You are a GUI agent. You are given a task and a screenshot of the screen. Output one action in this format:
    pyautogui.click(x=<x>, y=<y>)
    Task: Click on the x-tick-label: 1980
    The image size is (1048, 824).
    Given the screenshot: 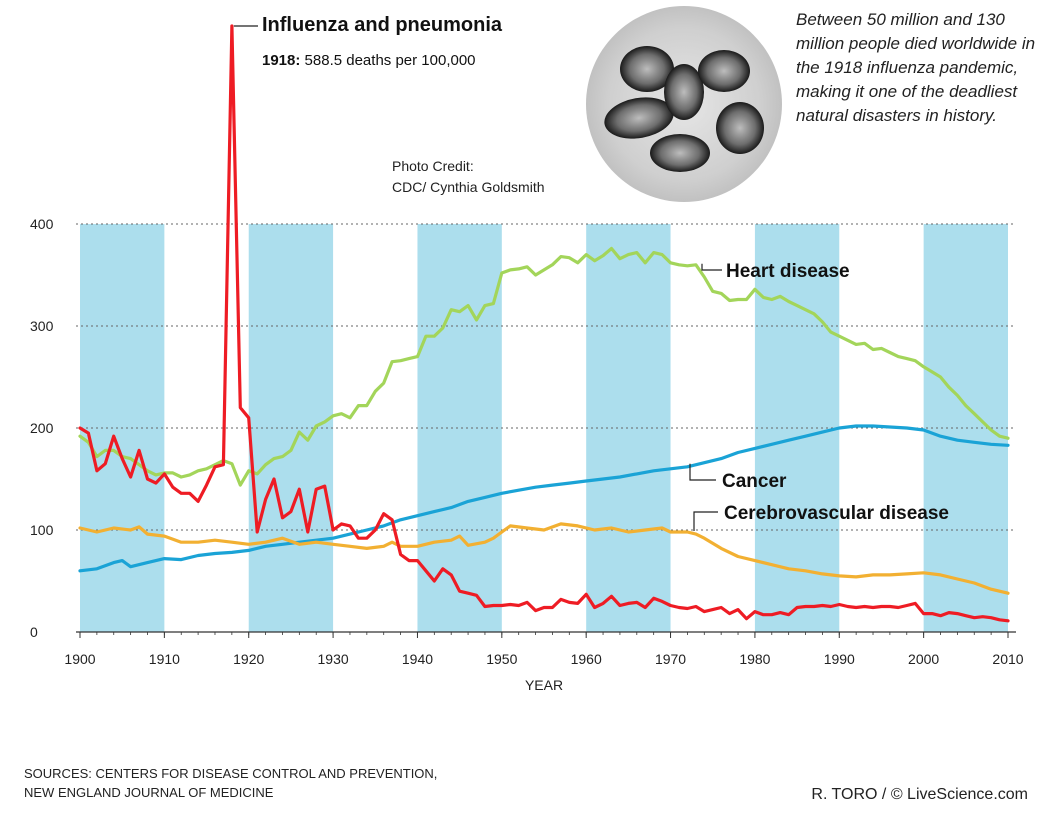 What is the action you would take?
    pyautogui.click(x=754, y=659)
    